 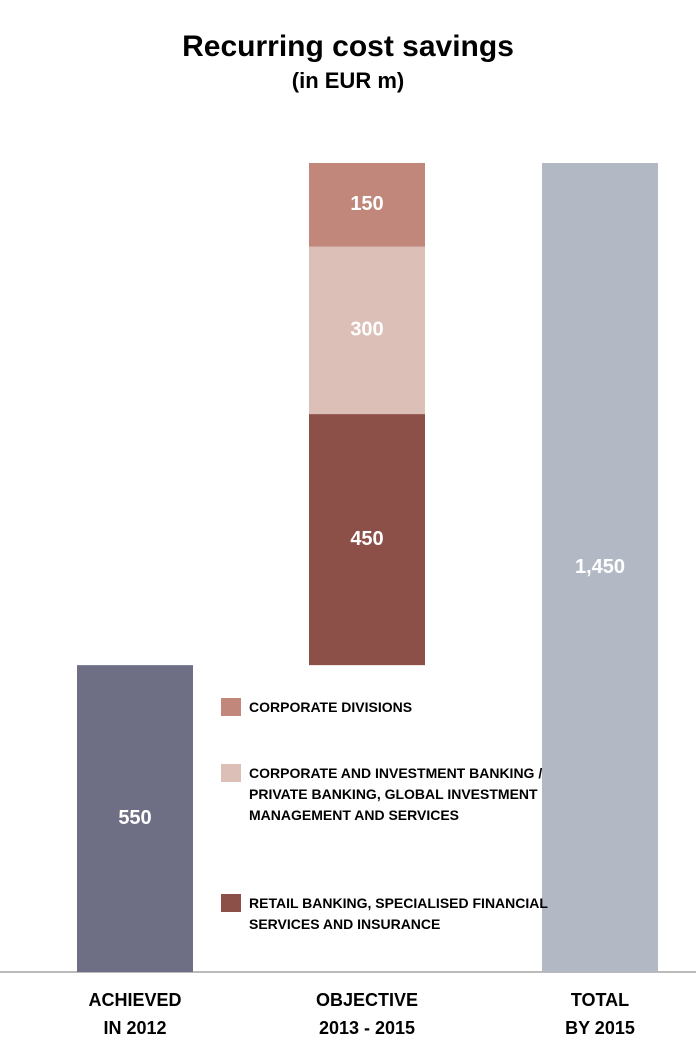 I want to click on value-label: 150, so click(x=366, y=204).